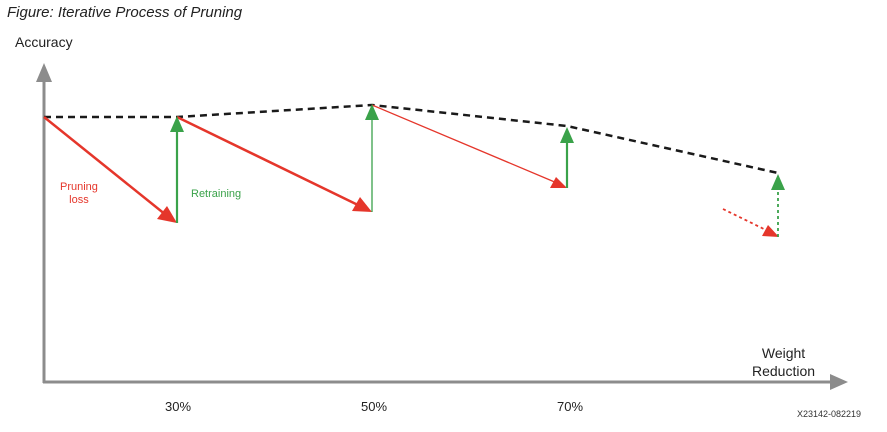 The height and width of the screenshot is (432, 887). Describe the element at coordinates (829, 414) in the screenshot. I see `figure-id: X23142-082219` at that location.